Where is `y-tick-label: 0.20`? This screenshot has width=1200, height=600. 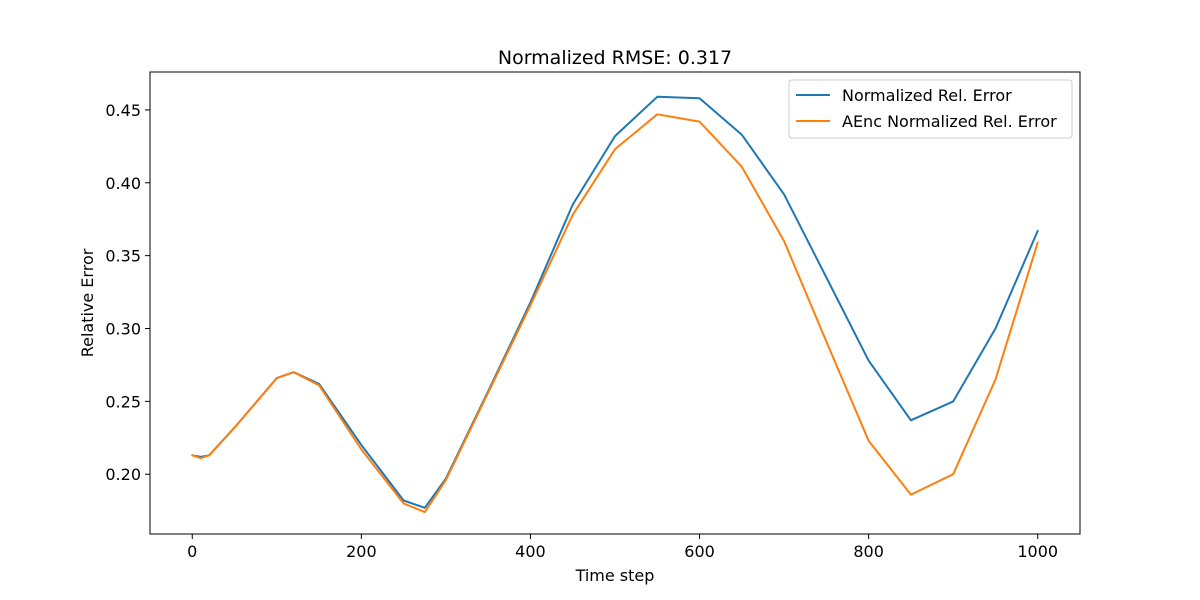
y-tick-label: 0.20 is located at coordinates (123, 474).